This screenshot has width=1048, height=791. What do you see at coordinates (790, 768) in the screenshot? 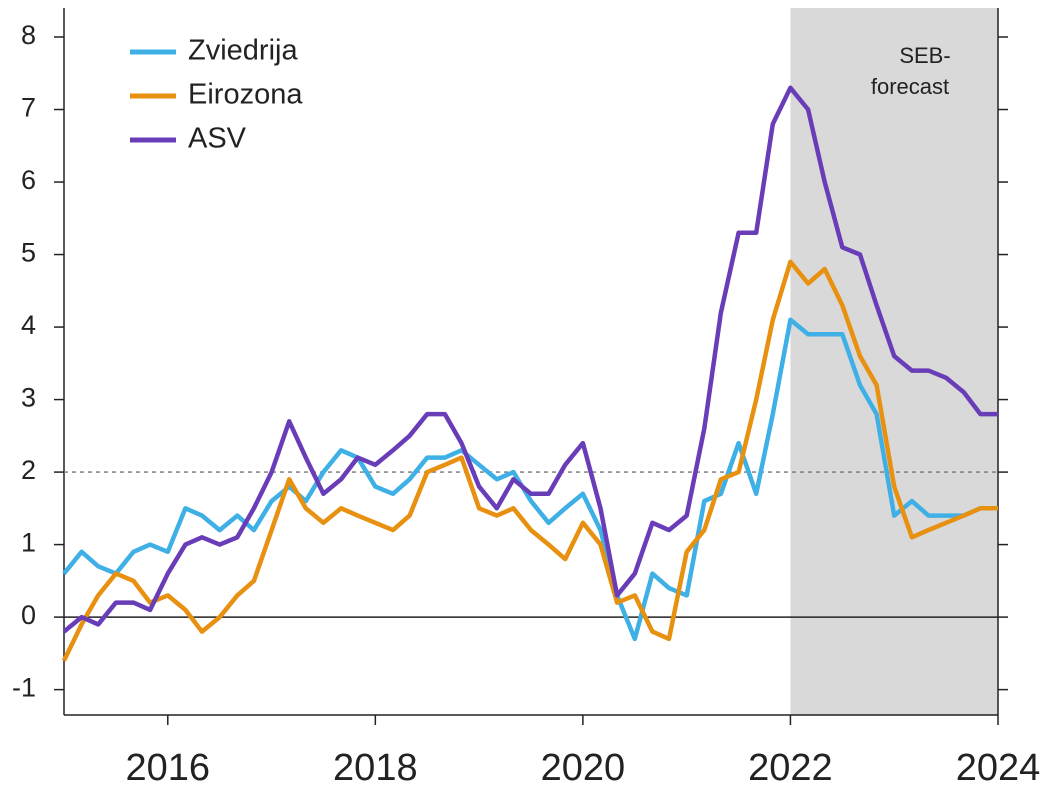
I see `x-tick-label: 2022` at bounding box center [790, 768].